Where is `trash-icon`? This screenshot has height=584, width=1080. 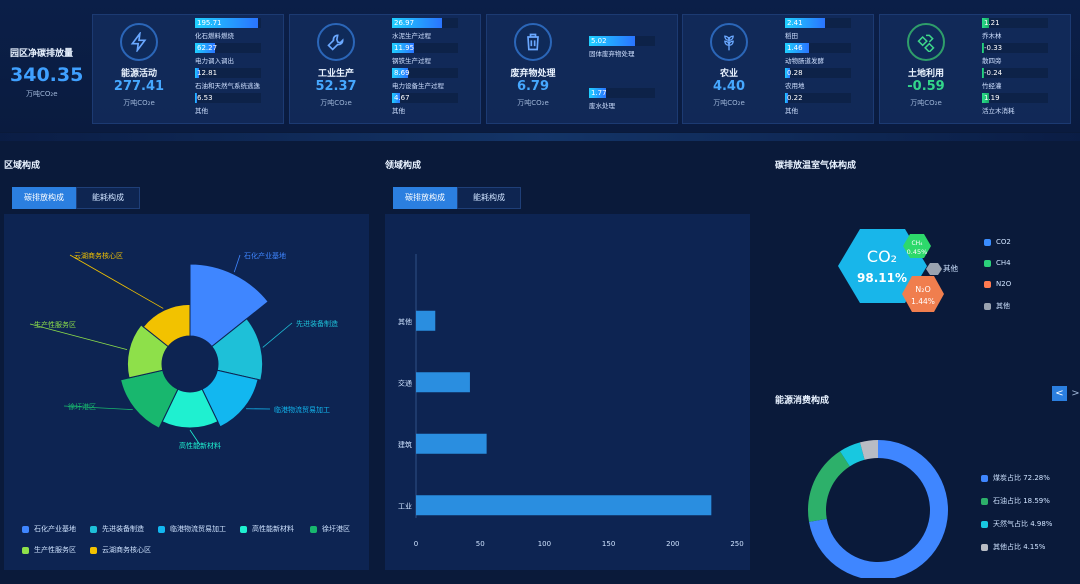
trash-icon is located at coordinates (533, 42).